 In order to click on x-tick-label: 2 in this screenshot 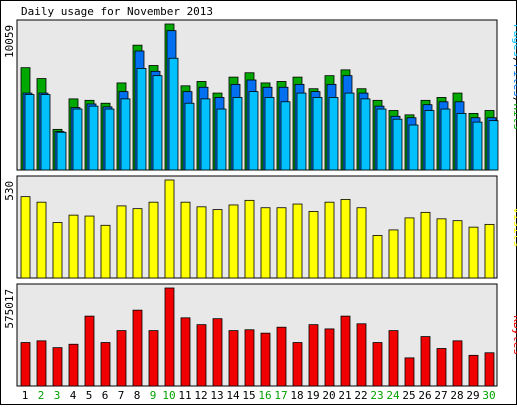, I will do `click(41, 395)`.